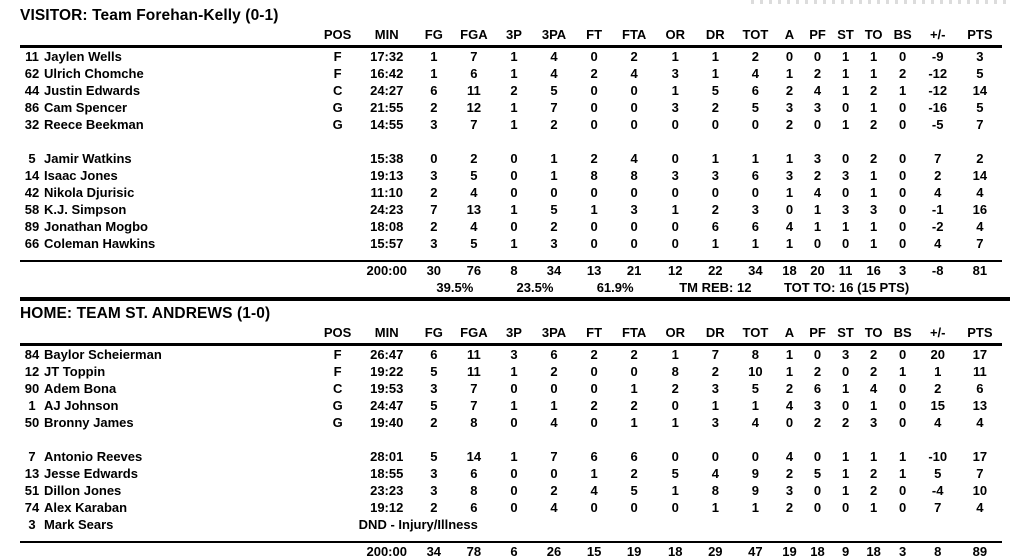  I want to click on jersey-number: 62, so click(32, 73).